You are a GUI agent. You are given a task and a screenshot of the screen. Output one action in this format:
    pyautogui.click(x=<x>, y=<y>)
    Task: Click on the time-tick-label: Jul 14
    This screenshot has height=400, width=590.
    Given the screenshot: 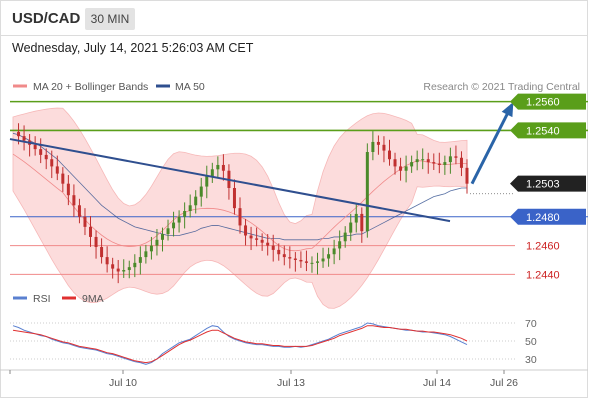 What is the action you would take?
    pyautogui.click(x=437, y=383)
    